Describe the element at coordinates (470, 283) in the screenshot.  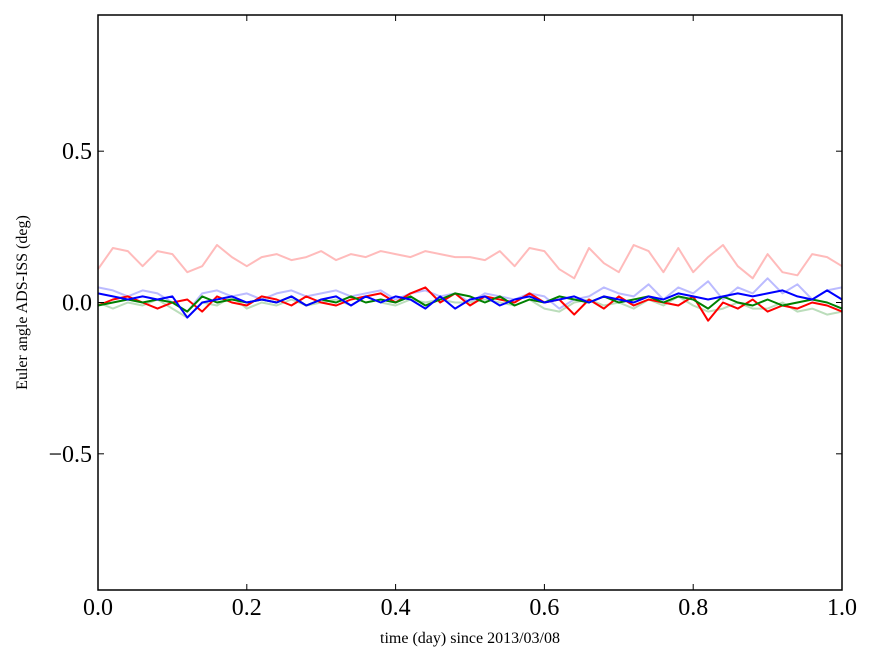
I see `series-layer` at that location.